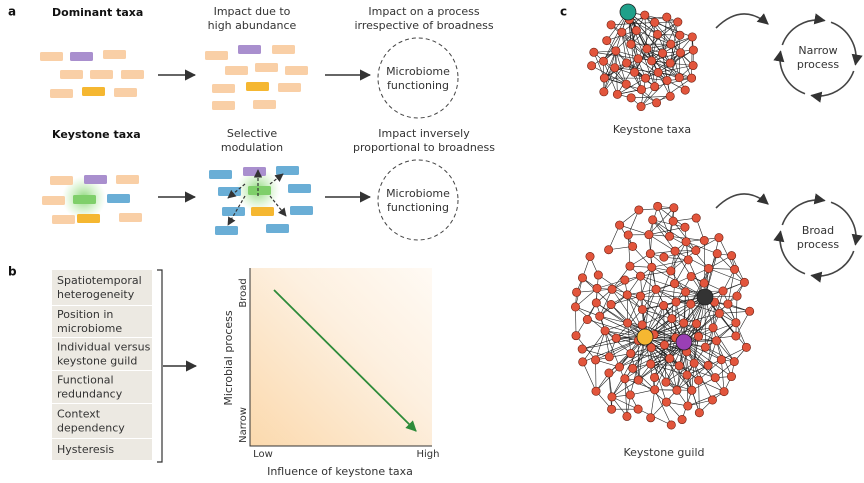 This screenshot has width=864, height=483. Describe the element at coordinates (418, 85) in the screenshot. I see `label: functioning` at that location.